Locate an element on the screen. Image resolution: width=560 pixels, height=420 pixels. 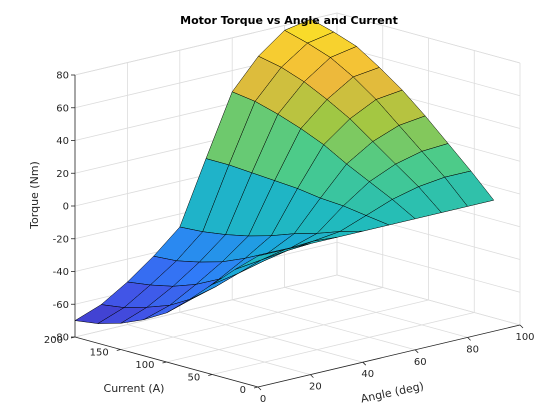
x-tick-label: 20 is located at coordinates (315, 387).